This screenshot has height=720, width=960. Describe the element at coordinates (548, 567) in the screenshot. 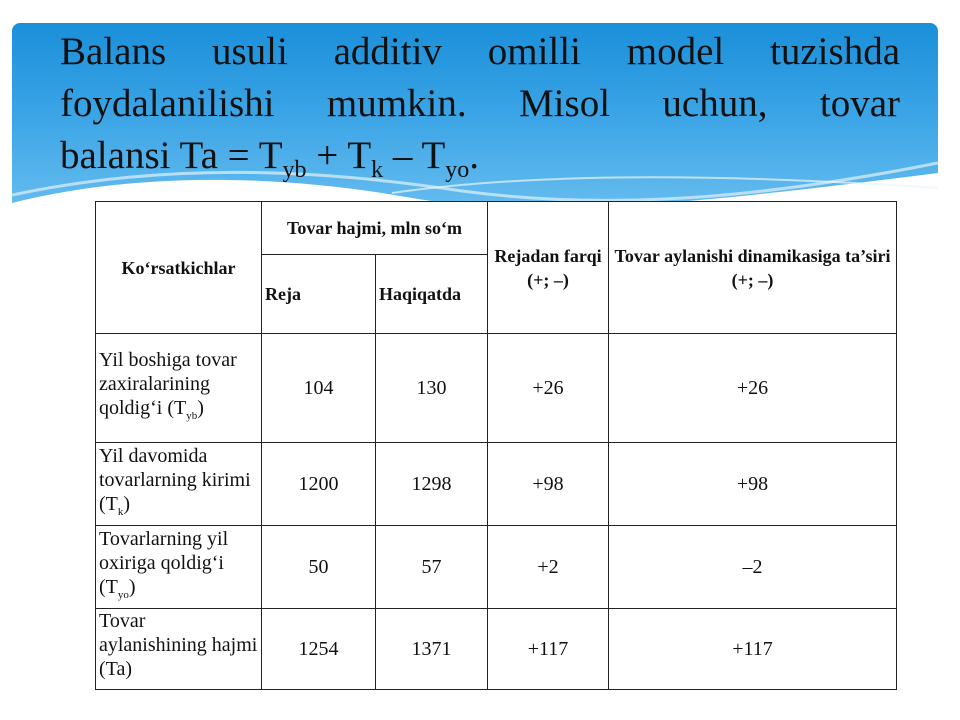

I see `cell-deviation: +2` at that location.